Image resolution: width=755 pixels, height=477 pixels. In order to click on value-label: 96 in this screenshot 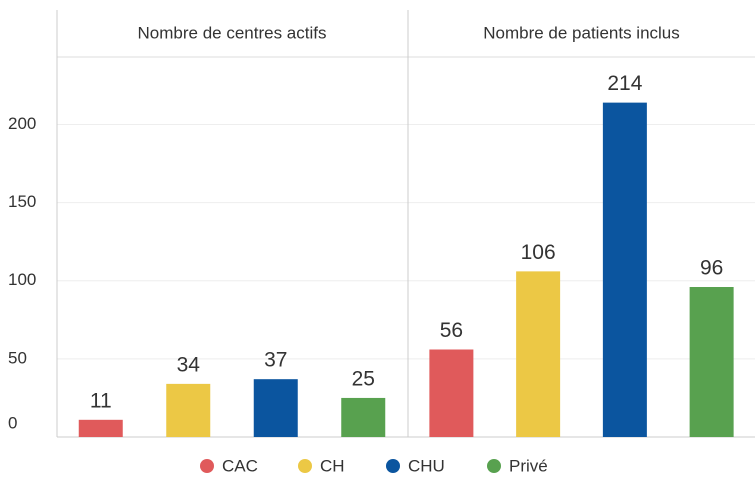, I will do `click(711, 268)`.